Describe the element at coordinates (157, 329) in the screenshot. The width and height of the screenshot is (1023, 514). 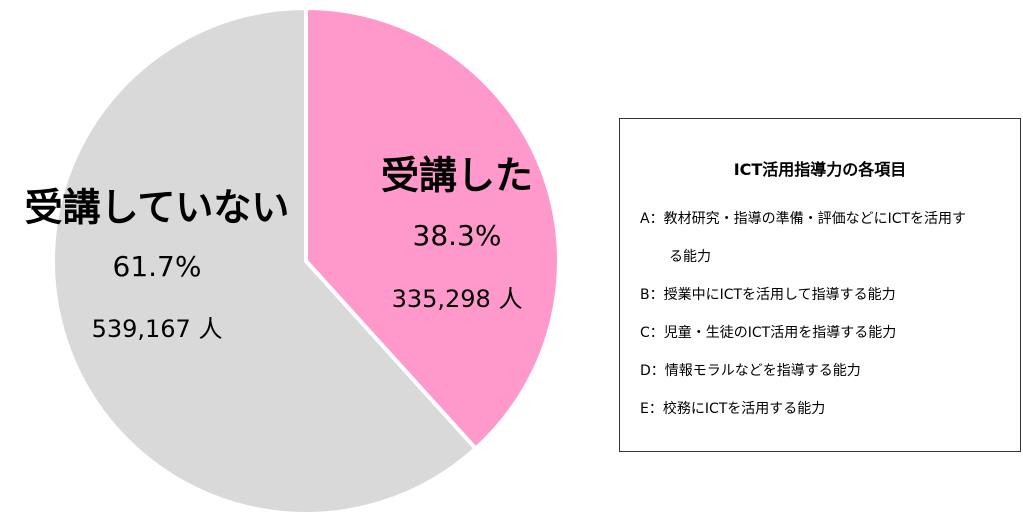
I see `slice-count: 539,167 人` at that location.